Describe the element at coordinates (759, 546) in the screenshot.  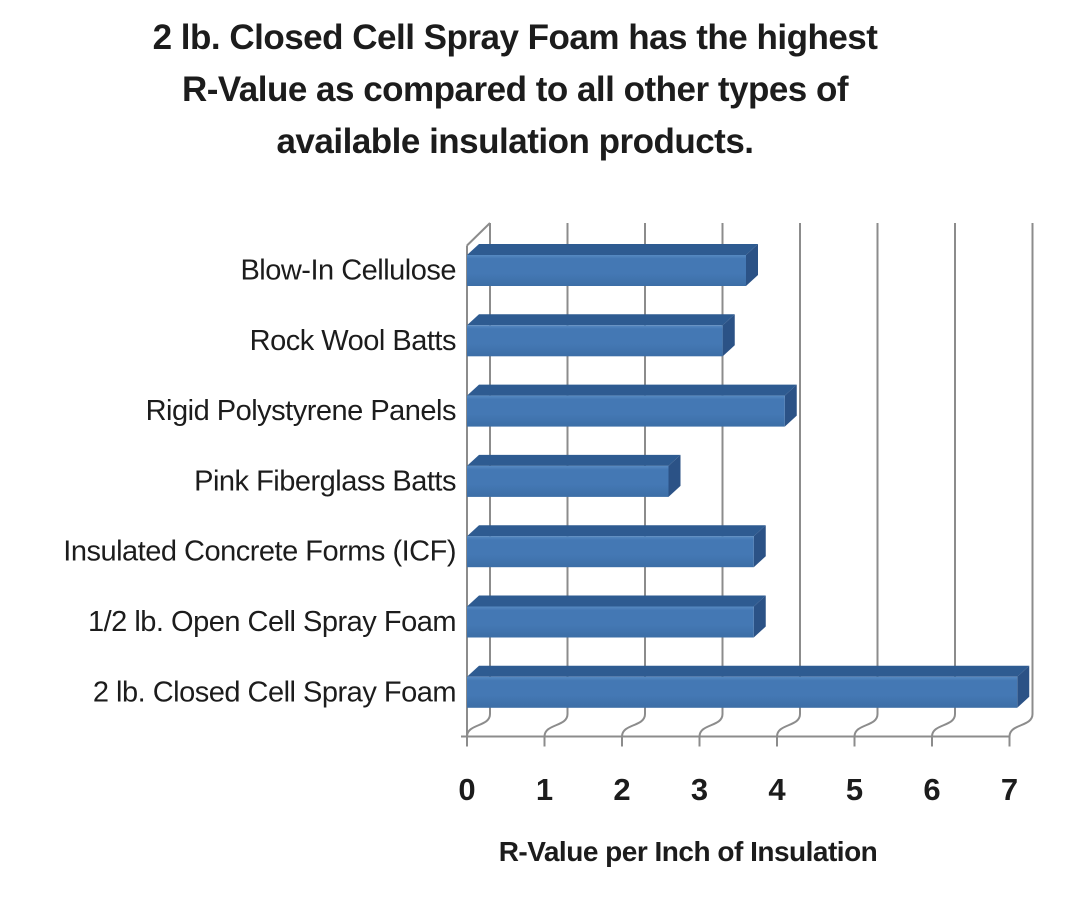
I see `bar-side-insulated-concrete-forms-icf` at that location.